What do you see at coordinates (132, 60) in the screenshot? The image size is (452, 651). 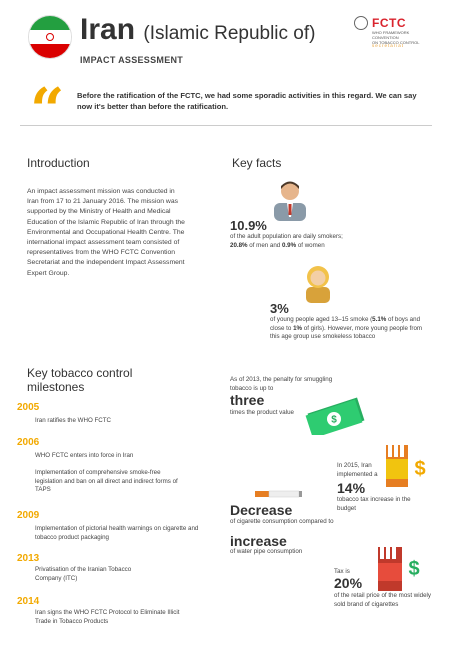 I see `report-type: IMPACT ASSESSMENT` at bounding box center [132, 60].